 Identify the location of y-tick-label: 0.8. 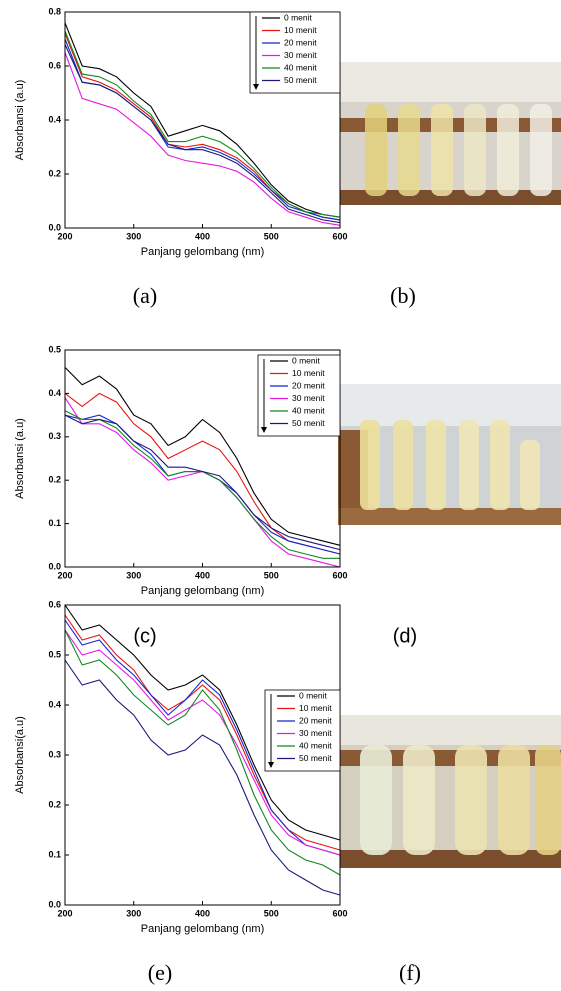
(54, 11).